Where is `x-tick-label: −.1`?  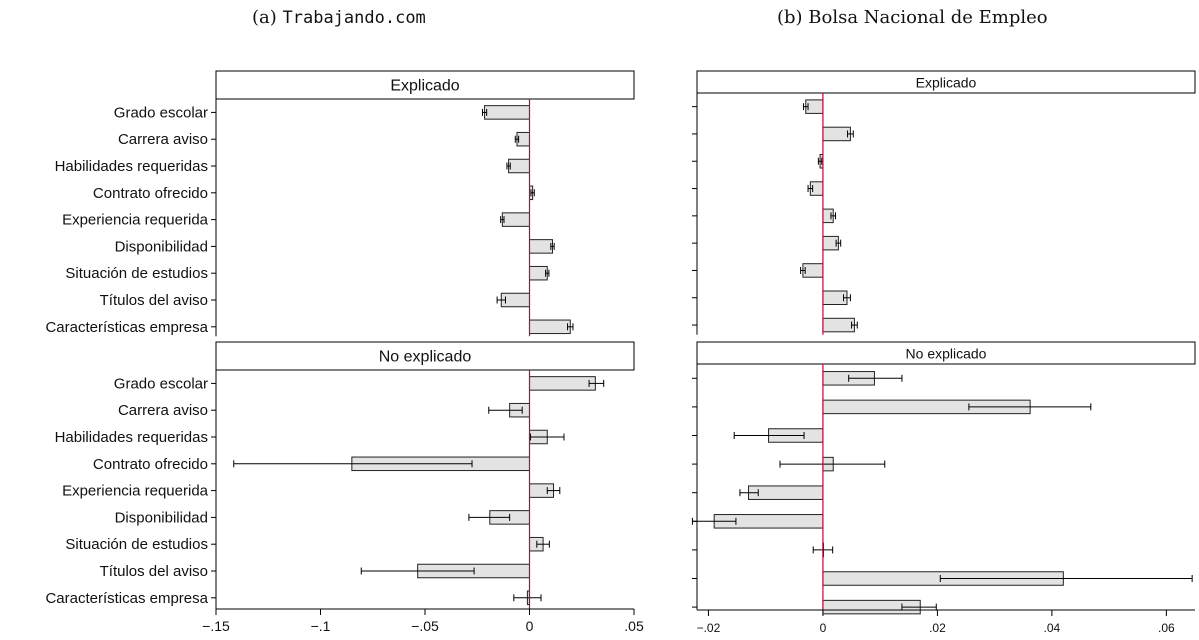 x-tick-label: −.1 is located at coordinates (321, 626).